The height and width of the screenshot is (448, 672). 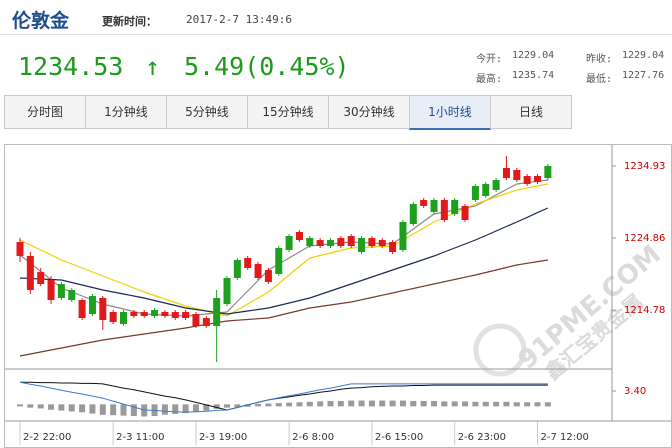 I want to click on y-tick-label: 1224.86, so click(x=644, y=238).